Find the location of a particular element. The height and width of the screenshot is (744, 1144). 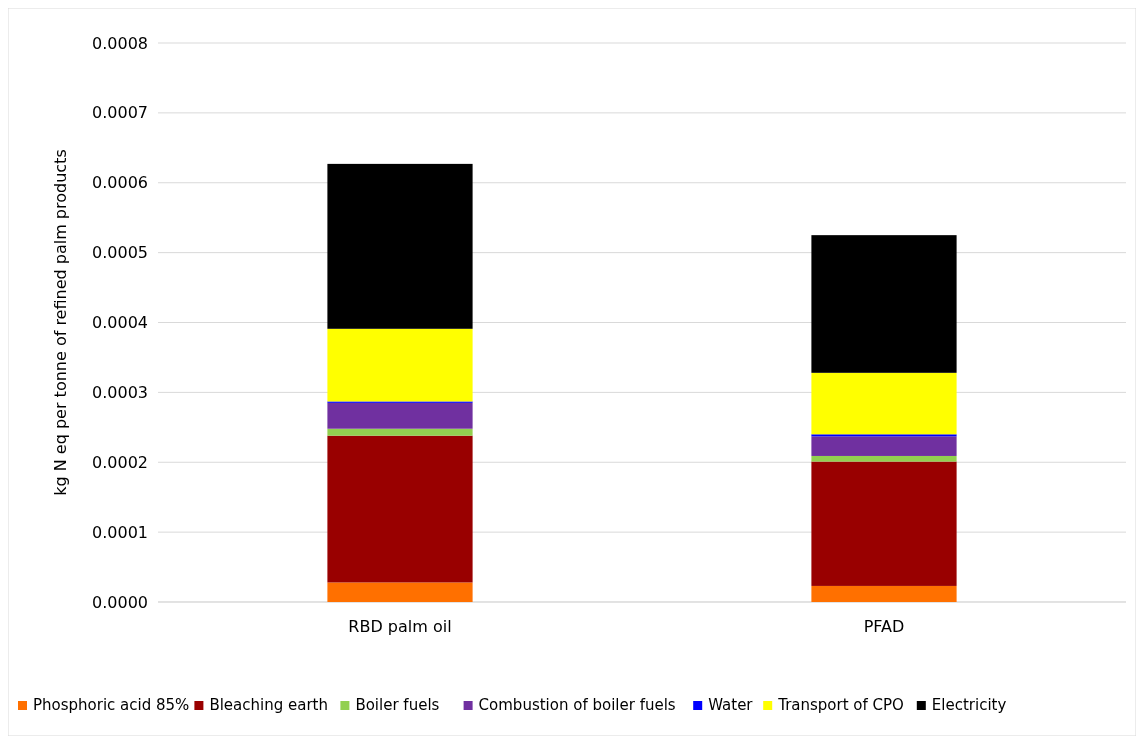

legend-label: Combustion of boiler fuels is located at coordinates (577, 705).